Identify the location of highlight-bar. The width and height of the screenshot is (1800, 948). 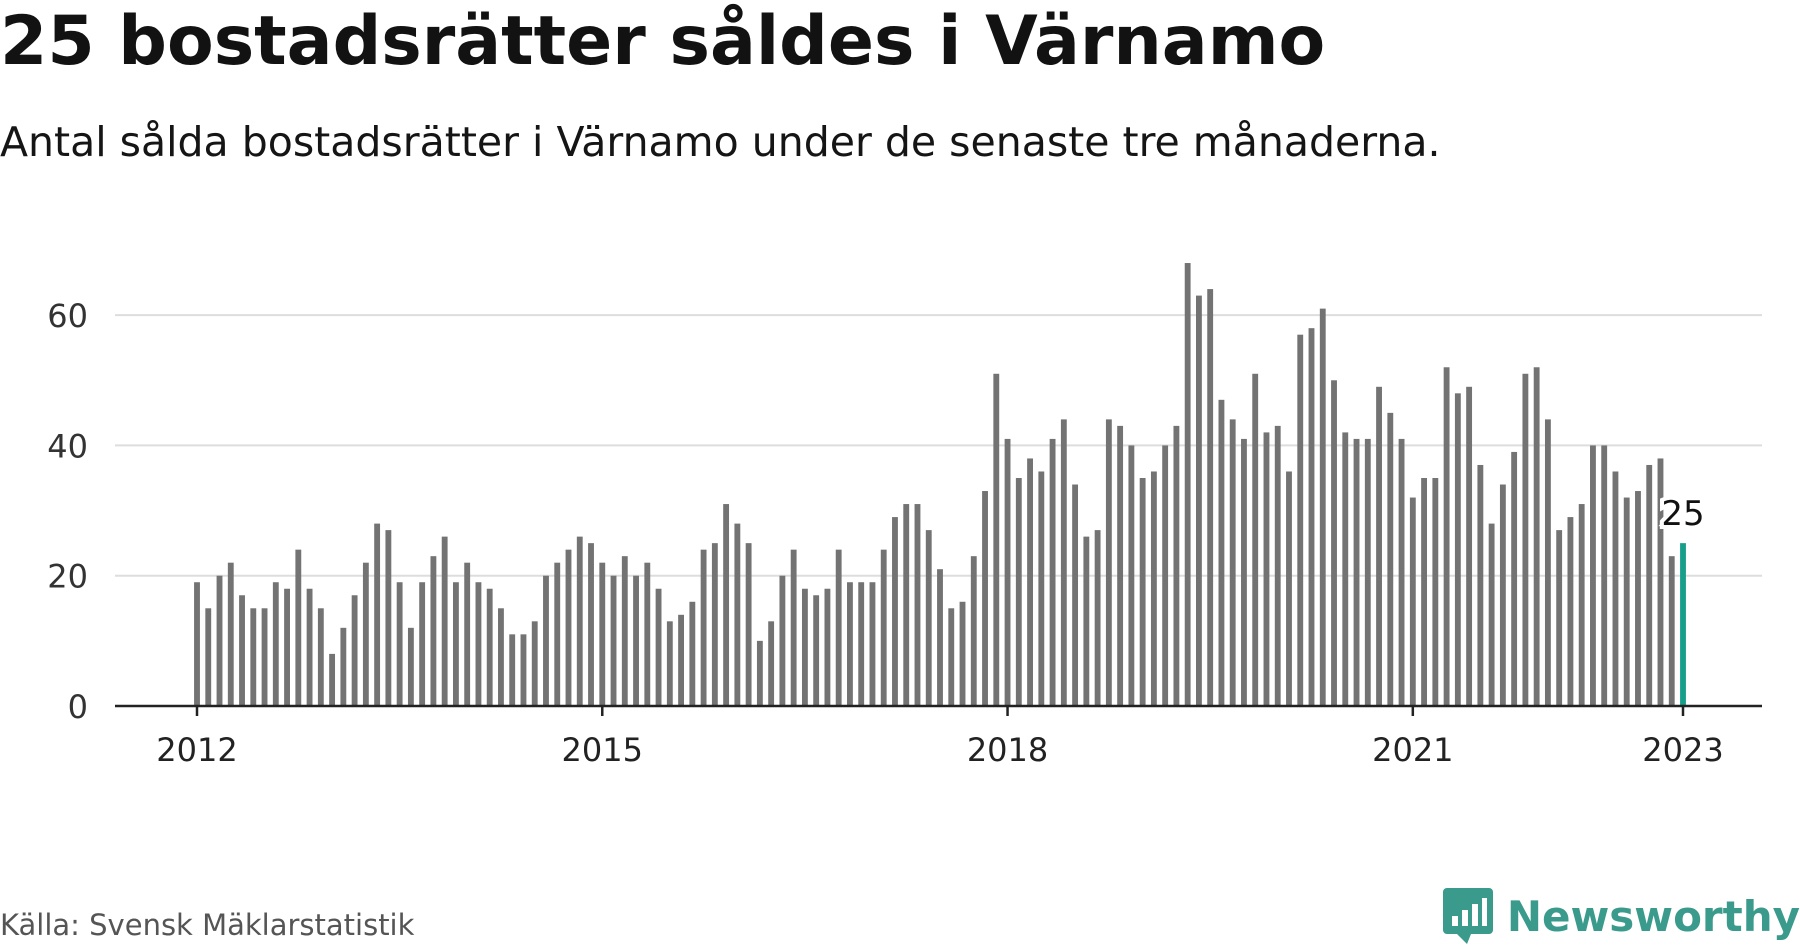
(1683, 624).